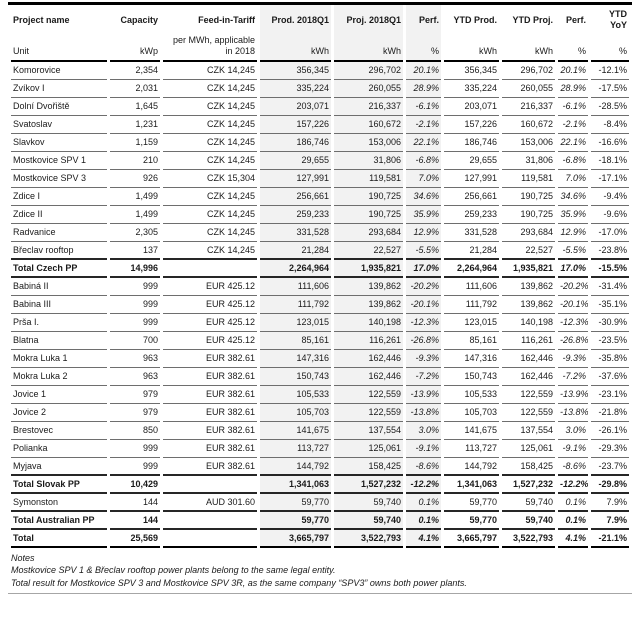  Describe the element at coordinates (471, 143) in the screenshot. I see `cell-ytd-prod: 186,746` at that location.